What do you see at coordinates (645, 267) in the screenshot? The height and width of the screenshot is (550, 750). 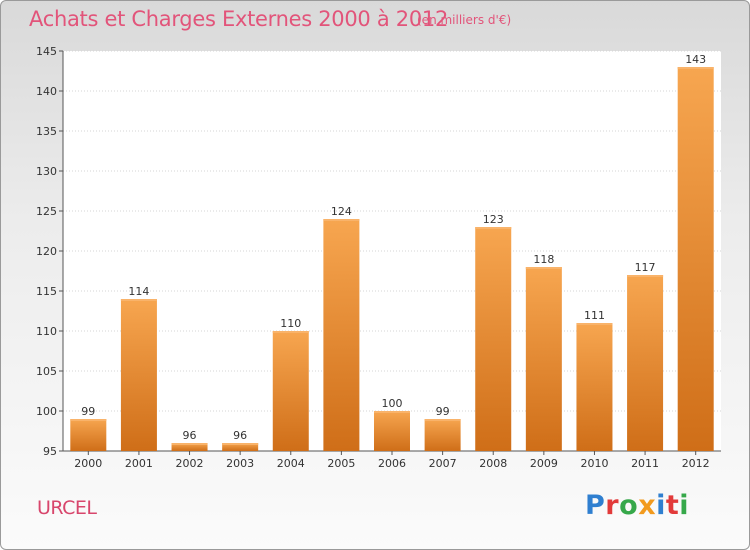 I see `data-label: 117` at bounding box center [645, 267].